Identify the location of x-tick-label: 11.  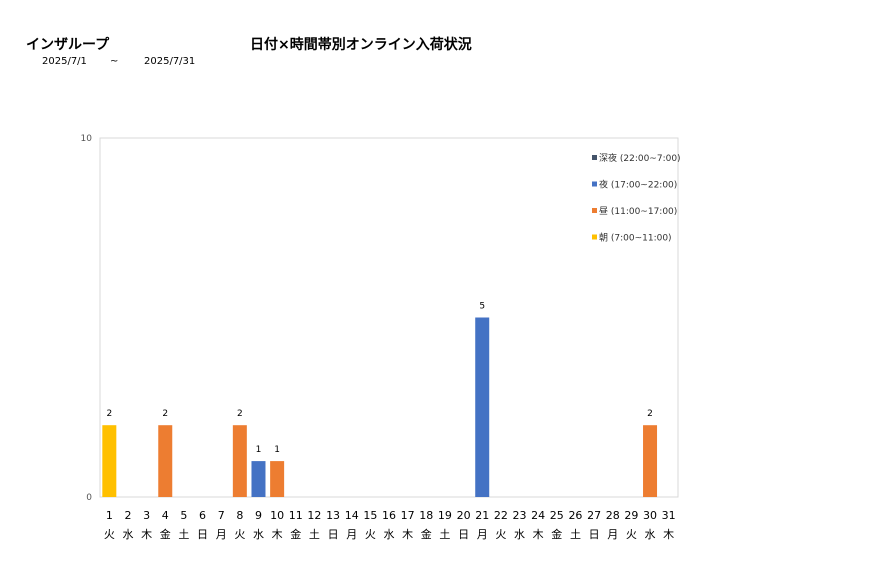
(296, 515).